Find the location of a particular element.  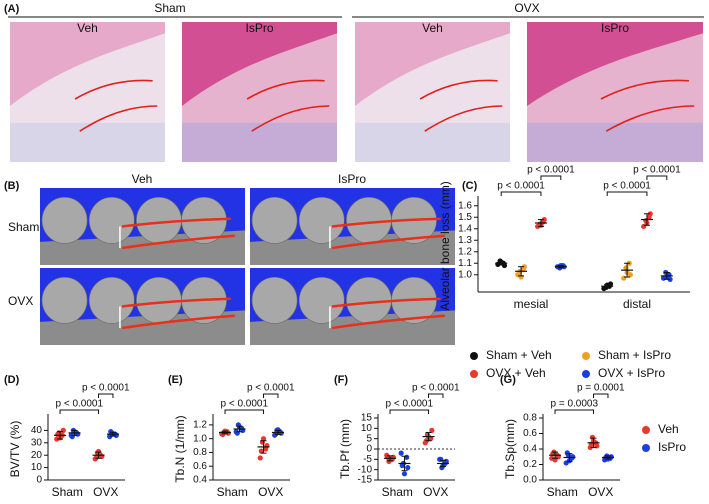

legend-label: Sham + Veh is located at coordinates (519, 355).